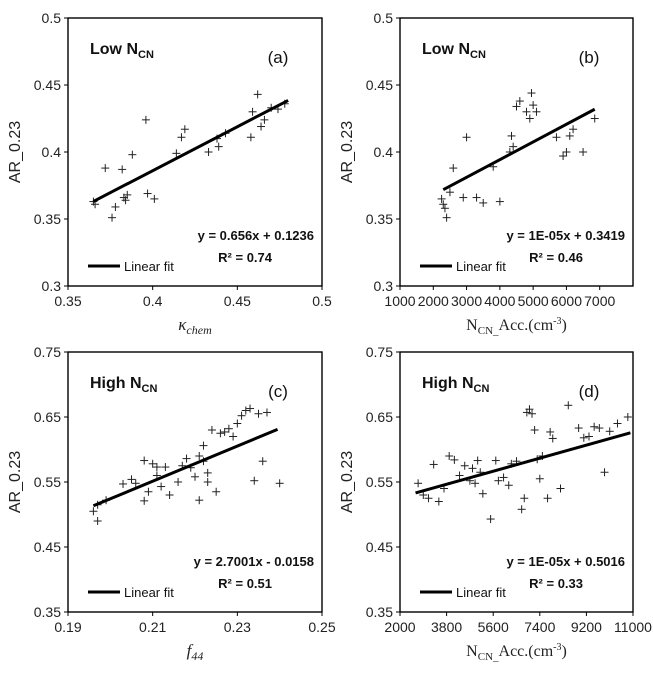  Describe the element at coordinates (67, 301) in the screenshot. I see `x-tick-label: 0.35` at that location.